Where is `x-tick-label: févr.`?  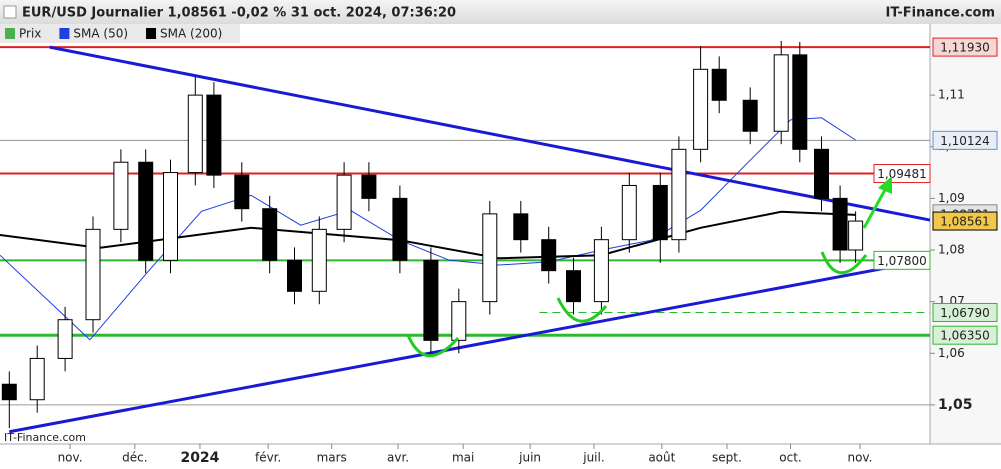
x-tick-label: févr. is located at coordinates (268, 458).